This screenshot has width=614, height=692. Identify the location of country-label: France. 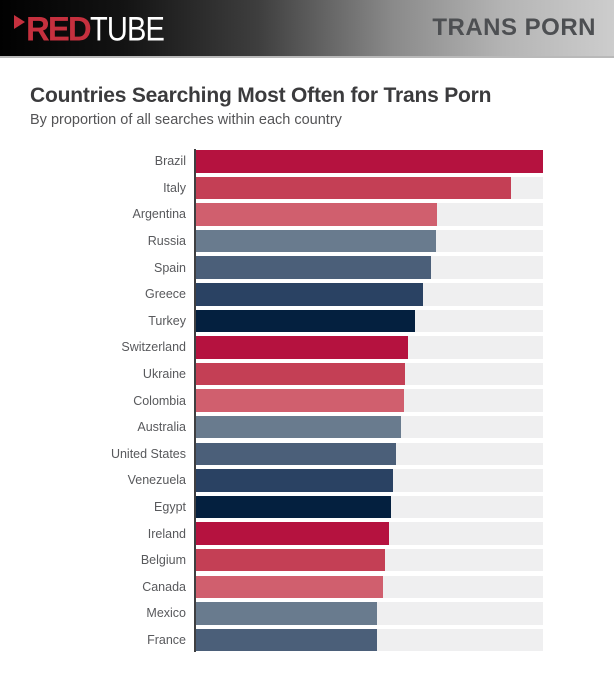
(166, 639).